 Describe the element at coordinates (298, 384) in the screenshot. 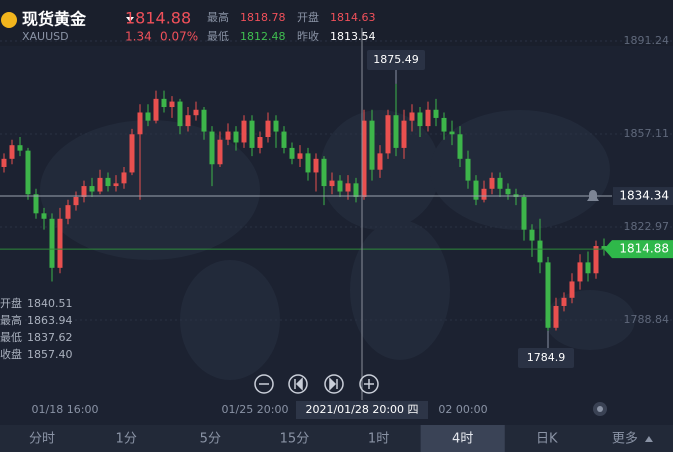

I see `back-button` at that location.